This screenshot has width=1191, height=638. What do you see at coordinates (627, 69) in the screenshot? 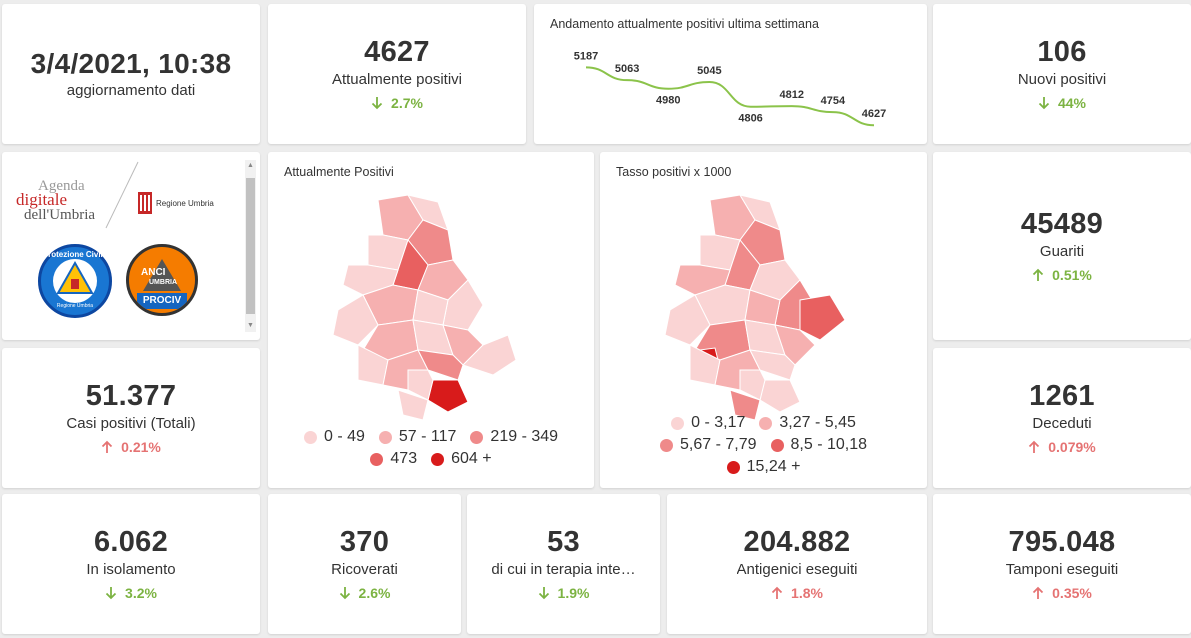
I see `trend-data-label: 5063` at bounding box center [627, 69].